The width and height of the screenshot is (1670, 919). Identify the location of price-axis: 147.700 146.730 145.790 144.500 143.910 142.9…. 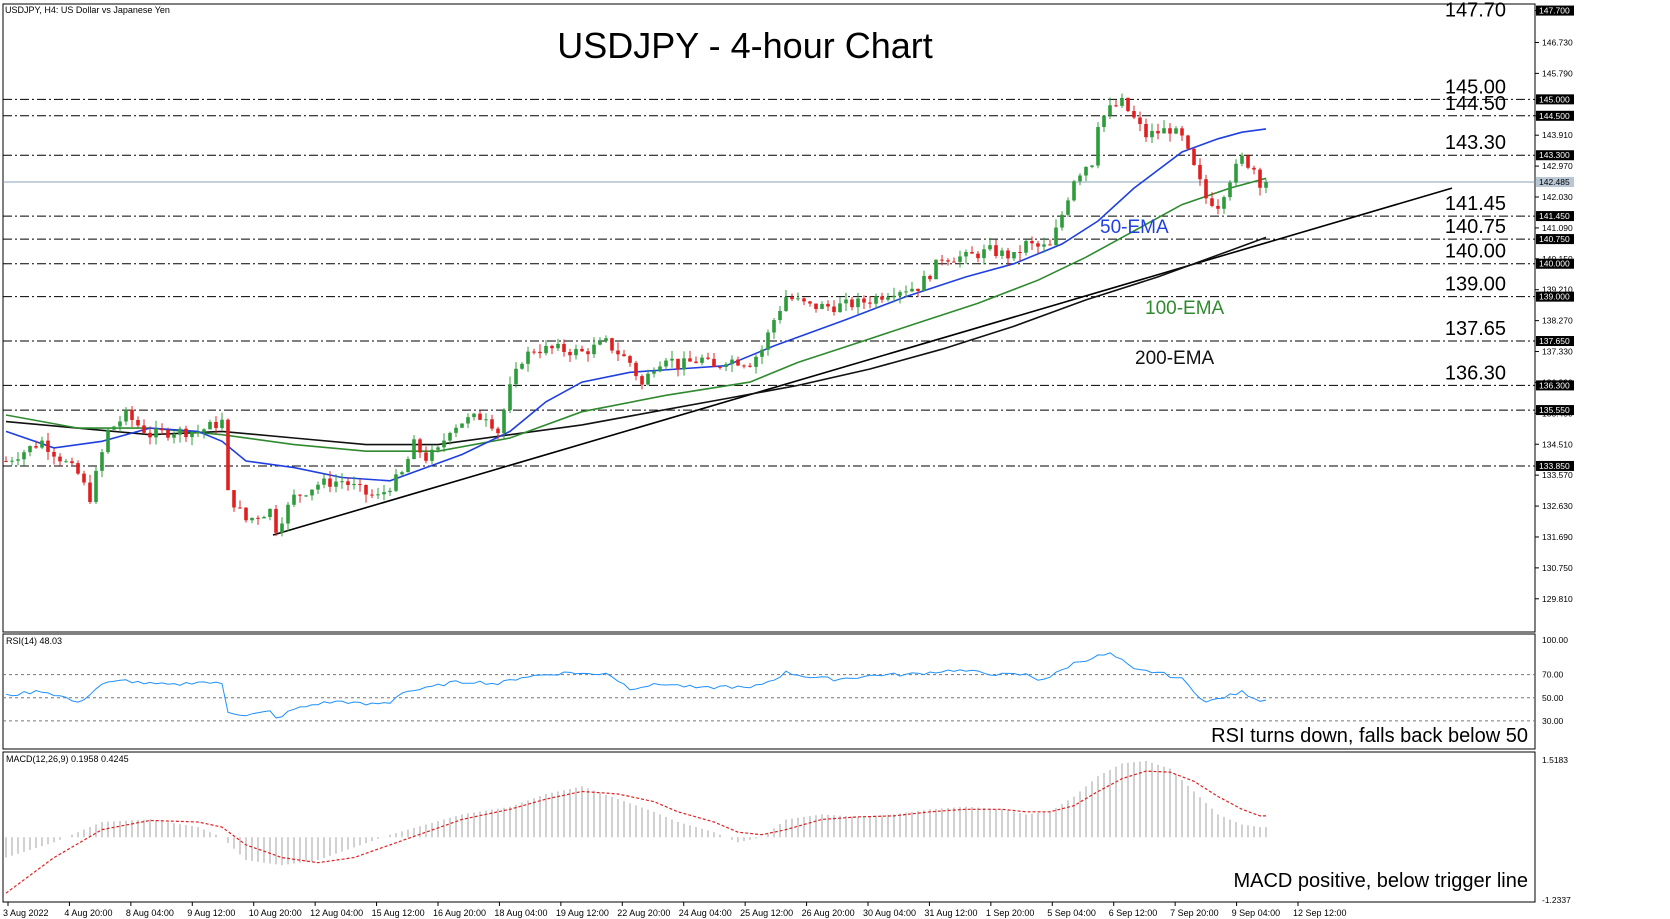
(1554, 304).